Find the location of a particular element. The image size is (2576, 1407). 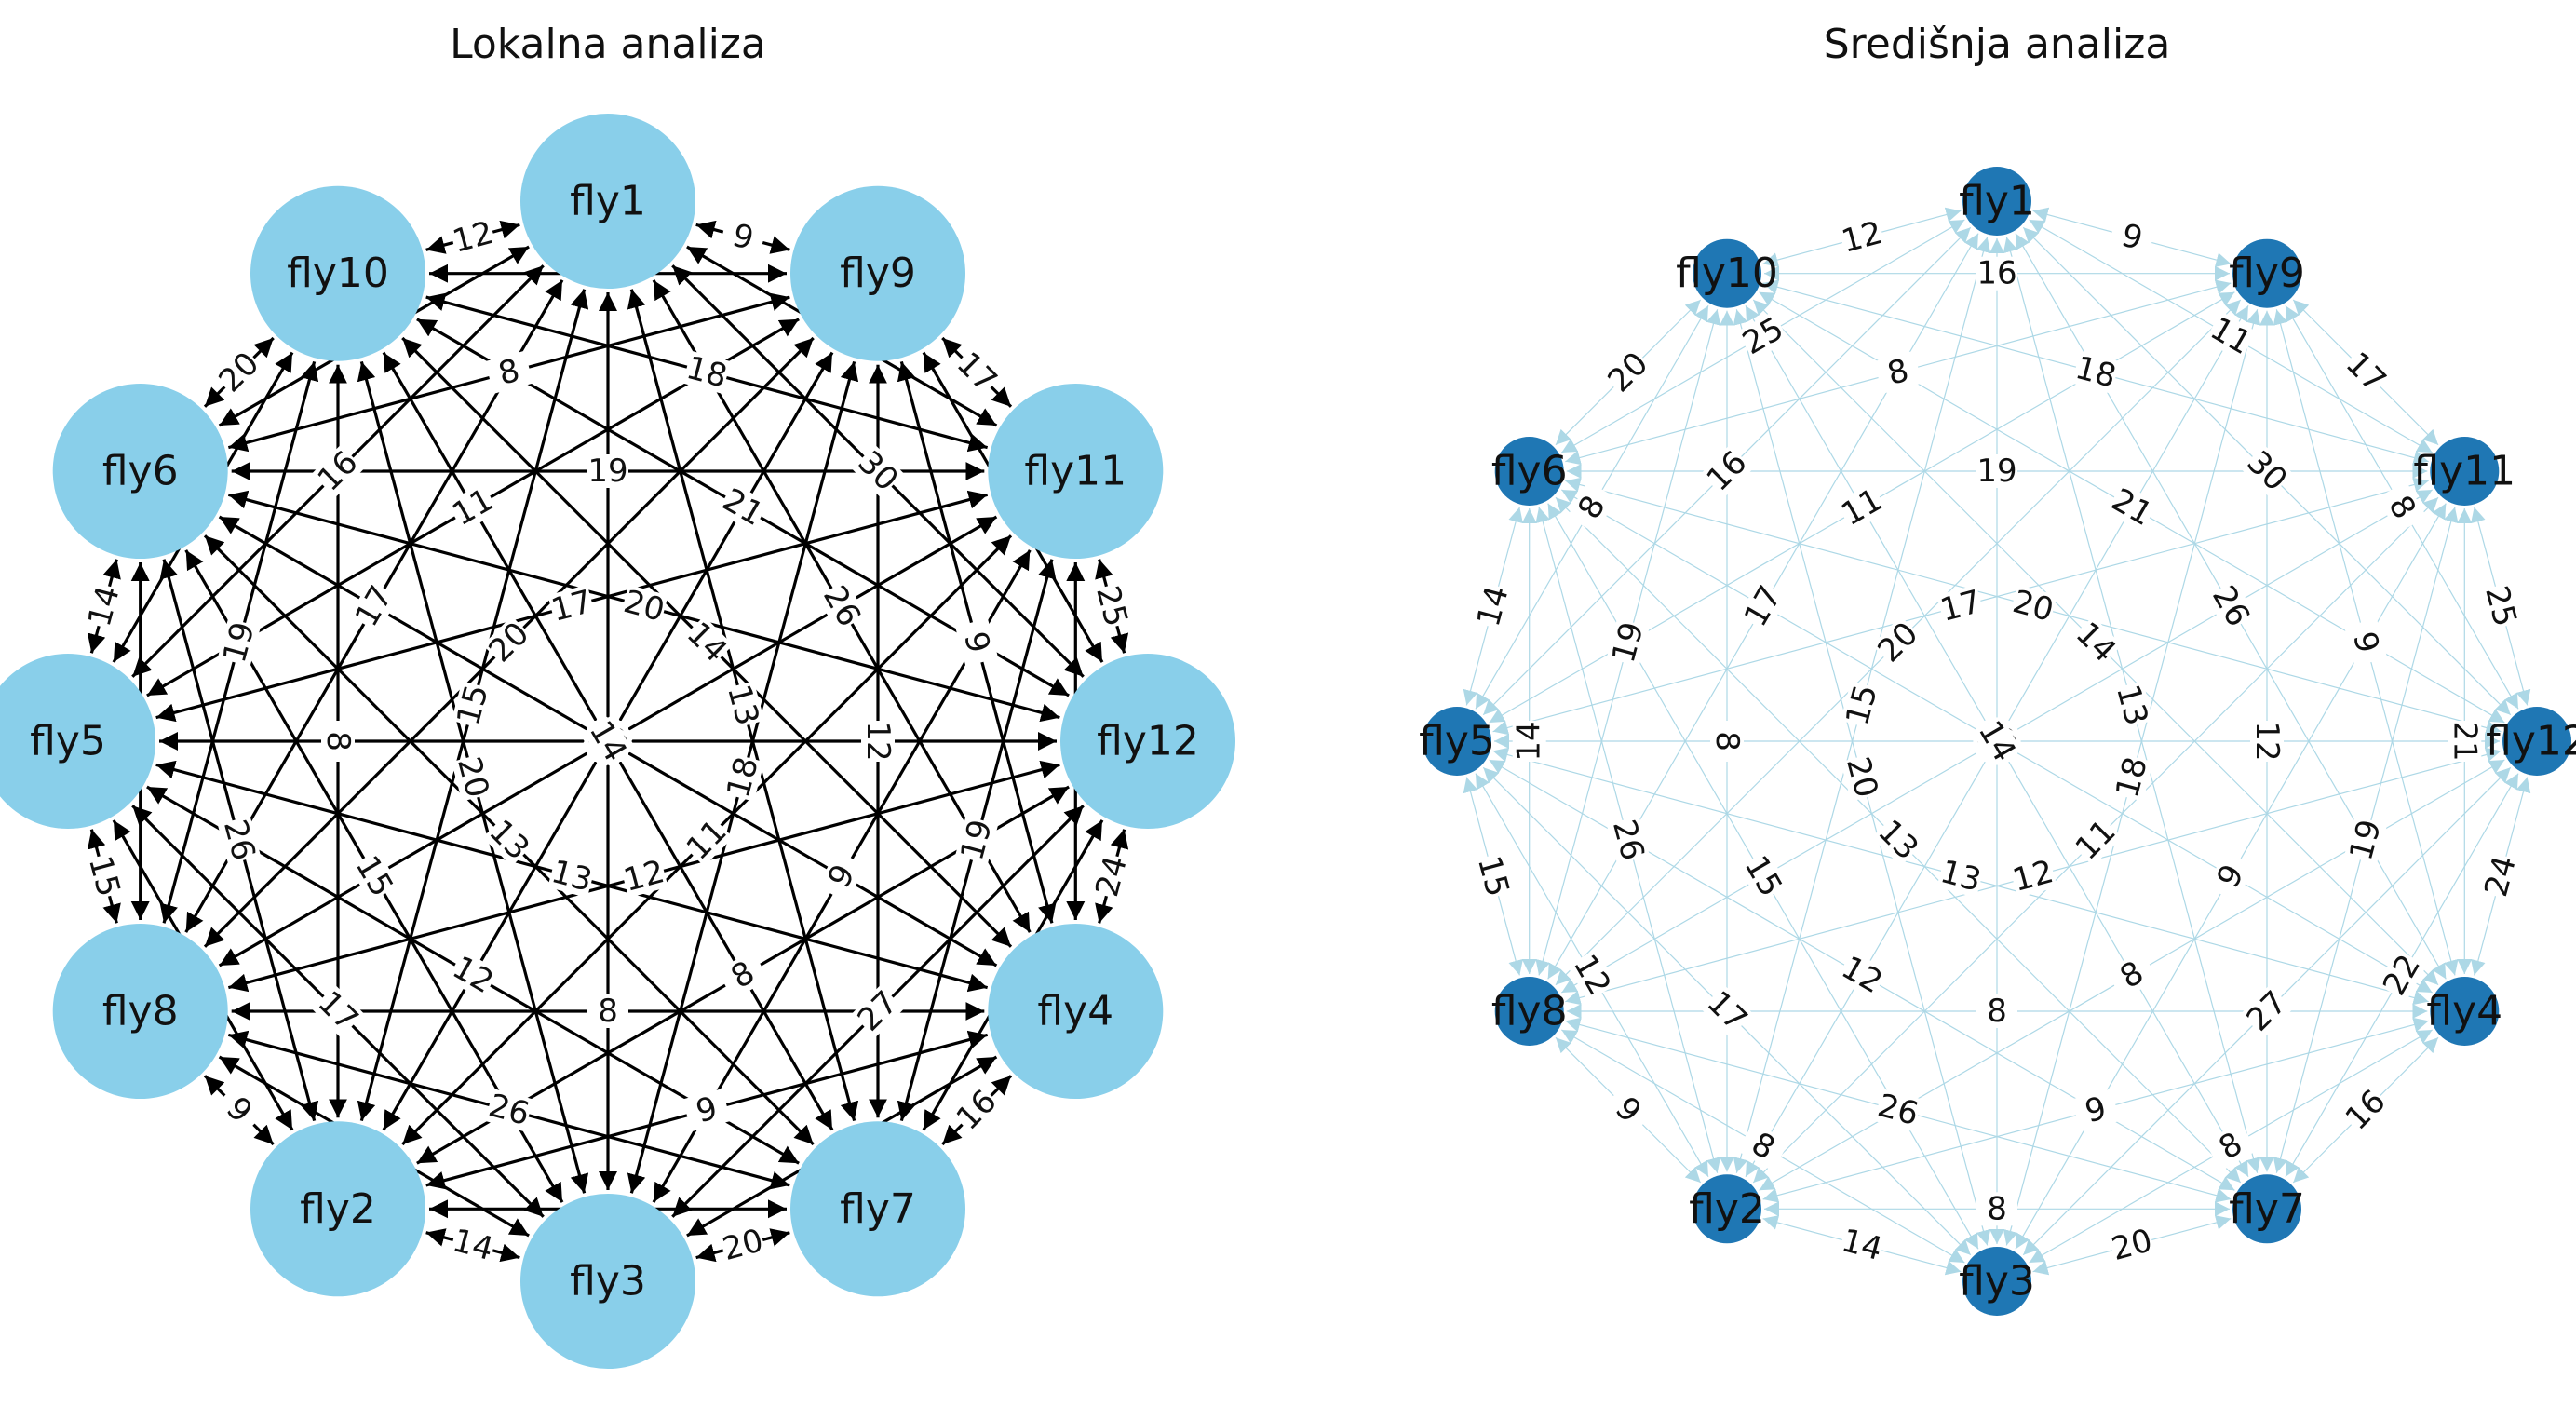

edge-weight-label: 24 is located at coordinates (2500, 876).